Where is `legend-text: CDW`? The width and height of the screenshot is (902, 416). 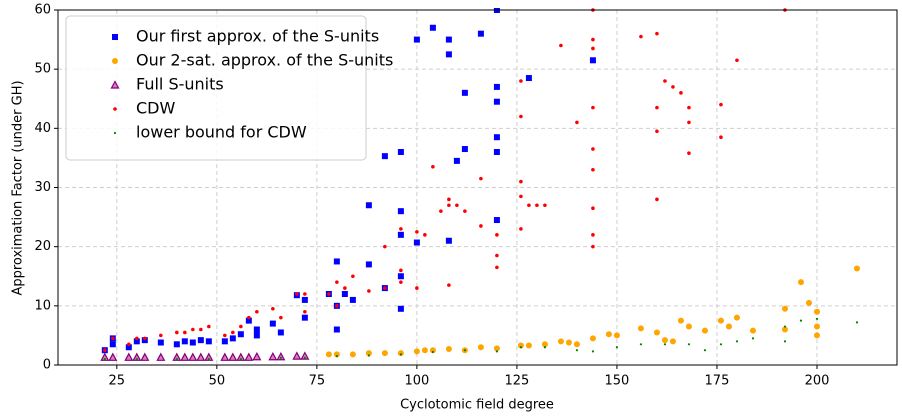
legend-text: CDW is located at coordinates (155, 108).